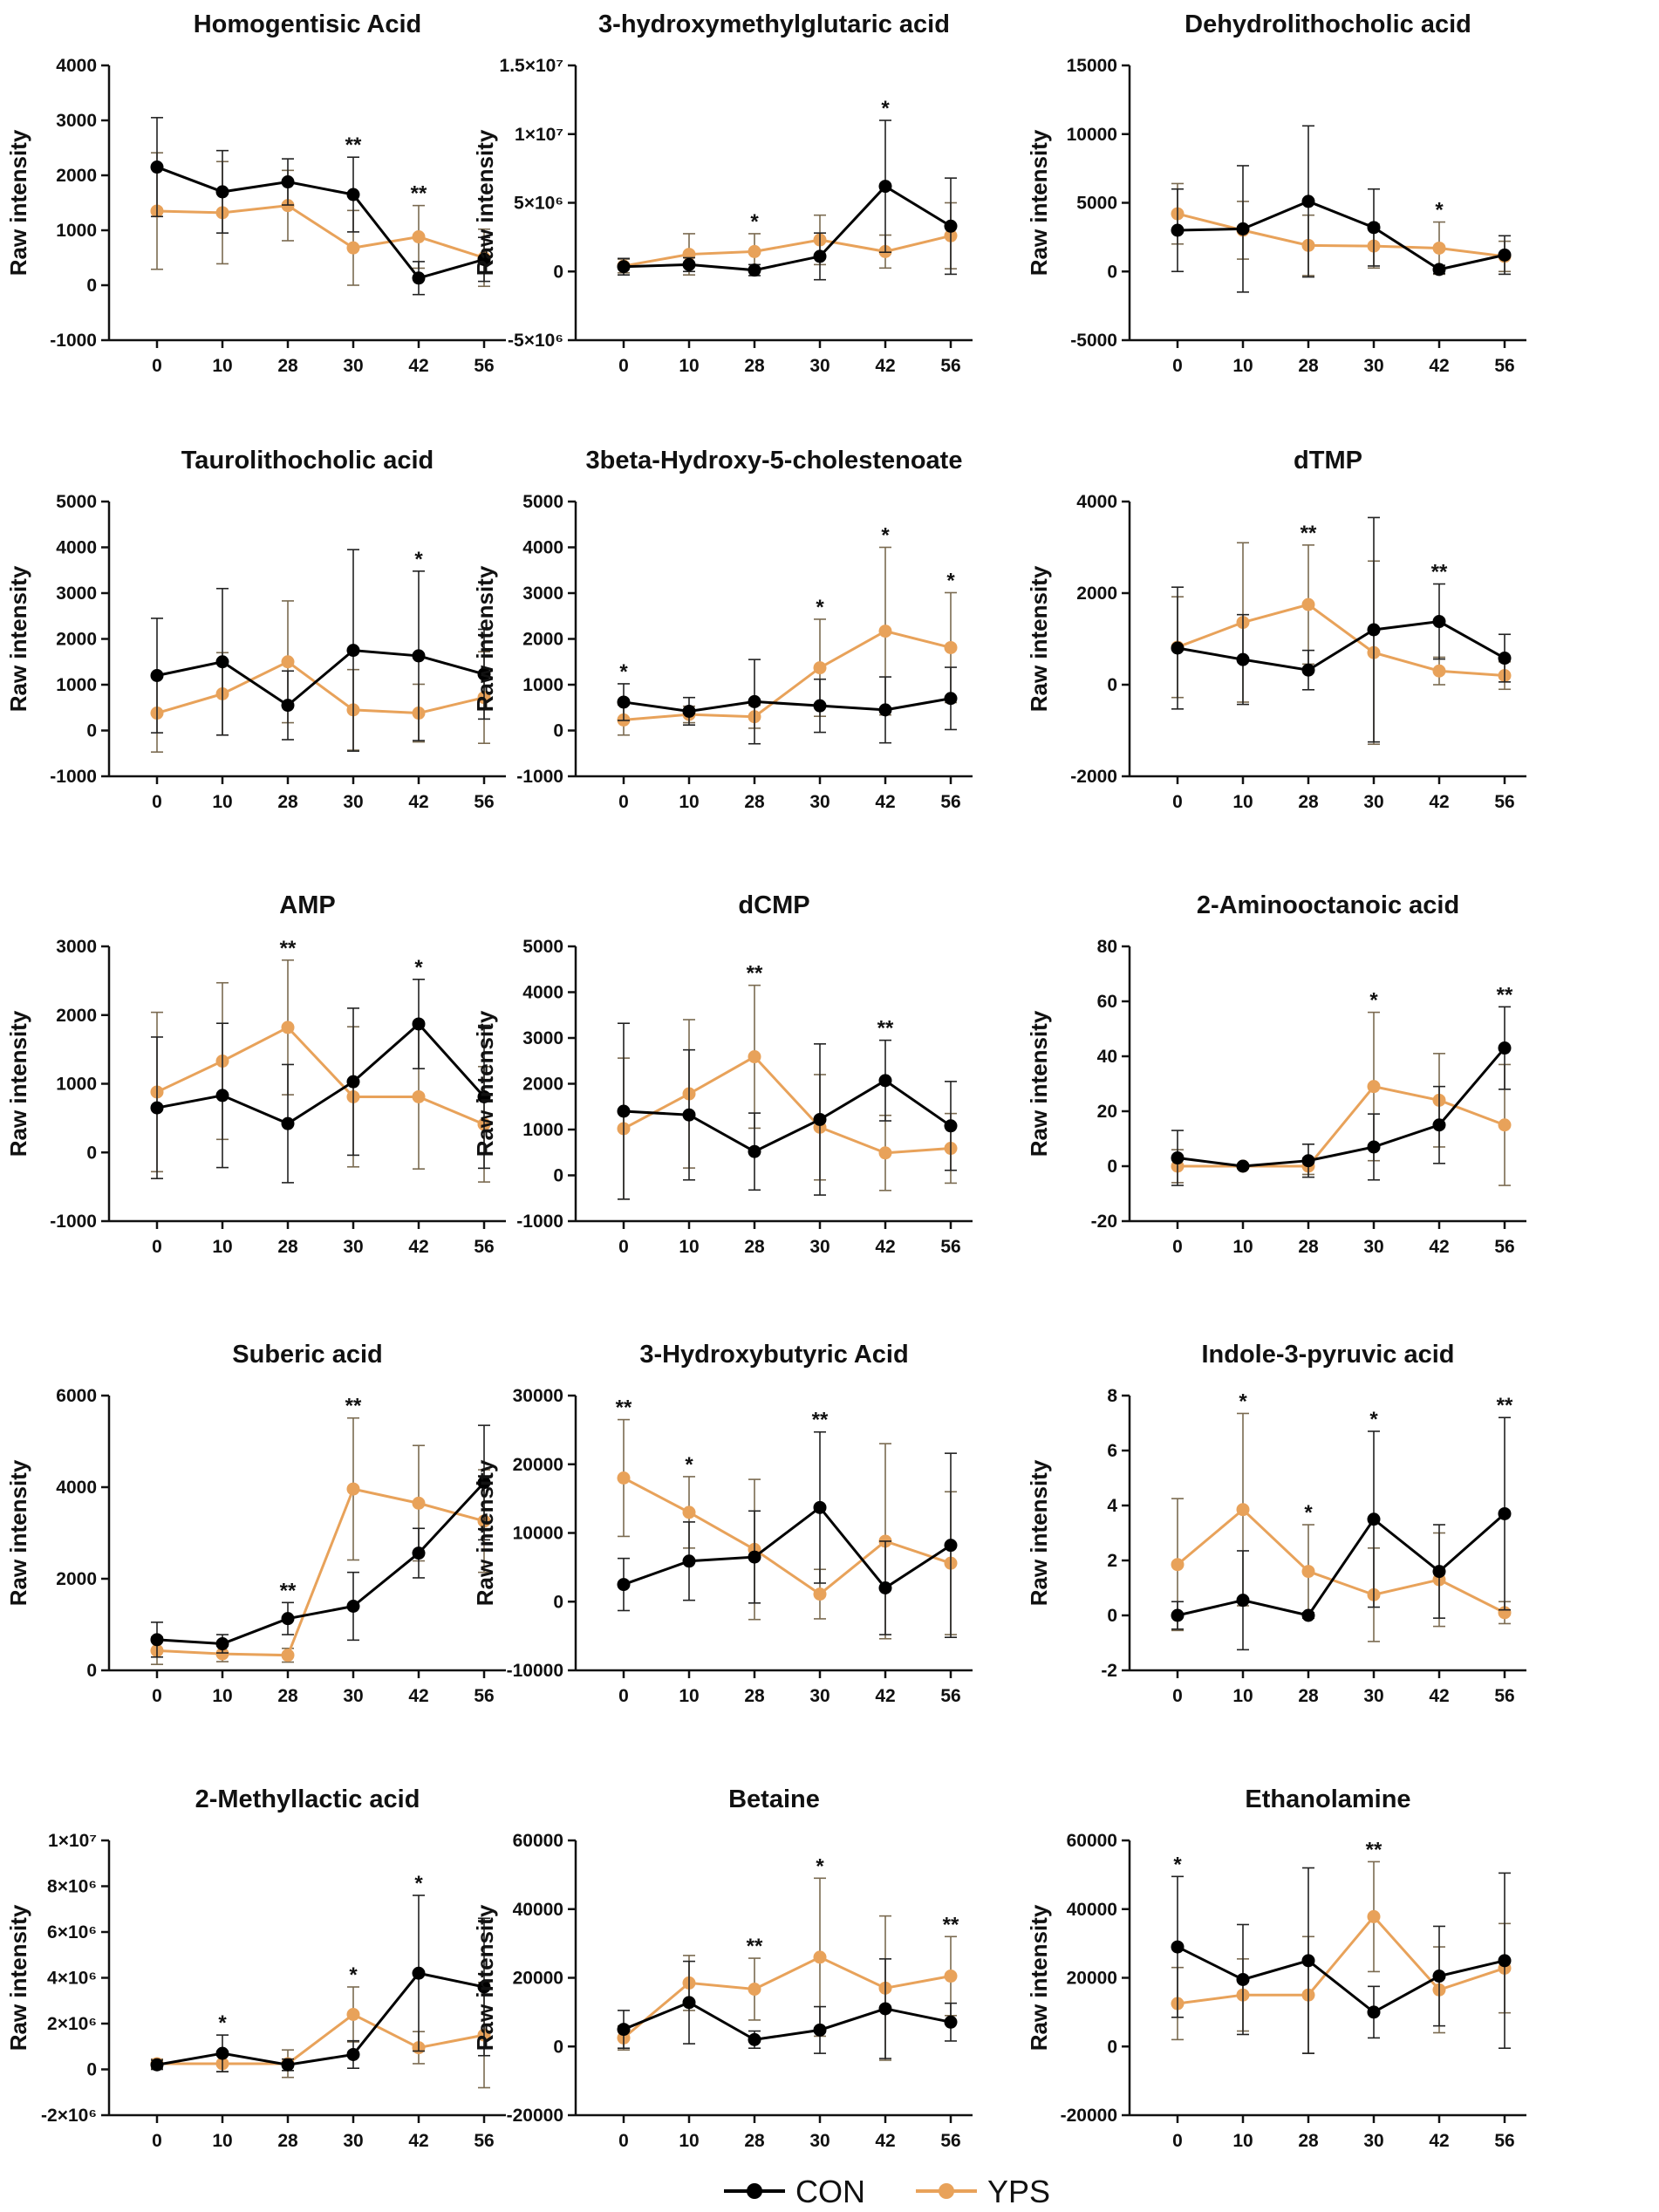 The width and height of the screenshot is (1659, 2212). Describe the element at coordinates (307, 460) in the screenshot. I see `chart-title: Taurolithocholic acid` at that location.